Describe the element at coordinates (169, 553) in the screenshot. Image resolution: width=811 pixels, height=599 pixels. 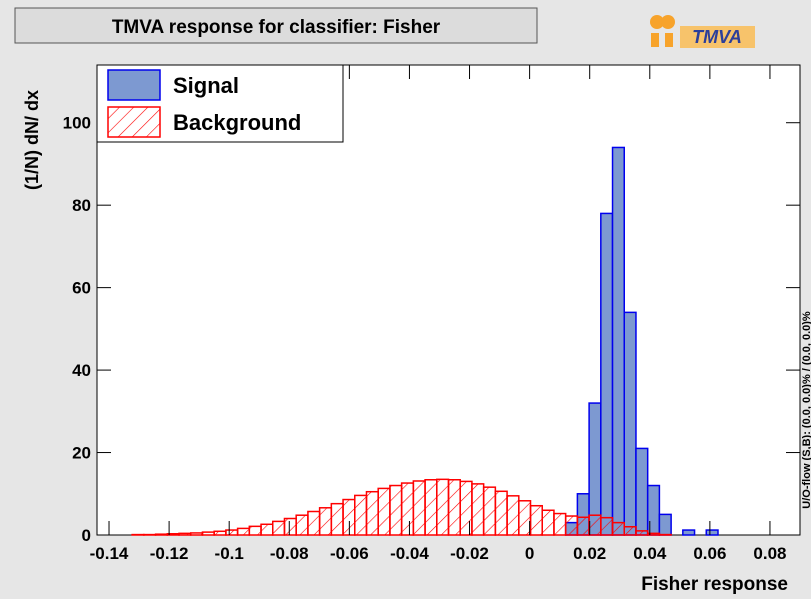
I see `x-tick-label: -0.12` at that location.